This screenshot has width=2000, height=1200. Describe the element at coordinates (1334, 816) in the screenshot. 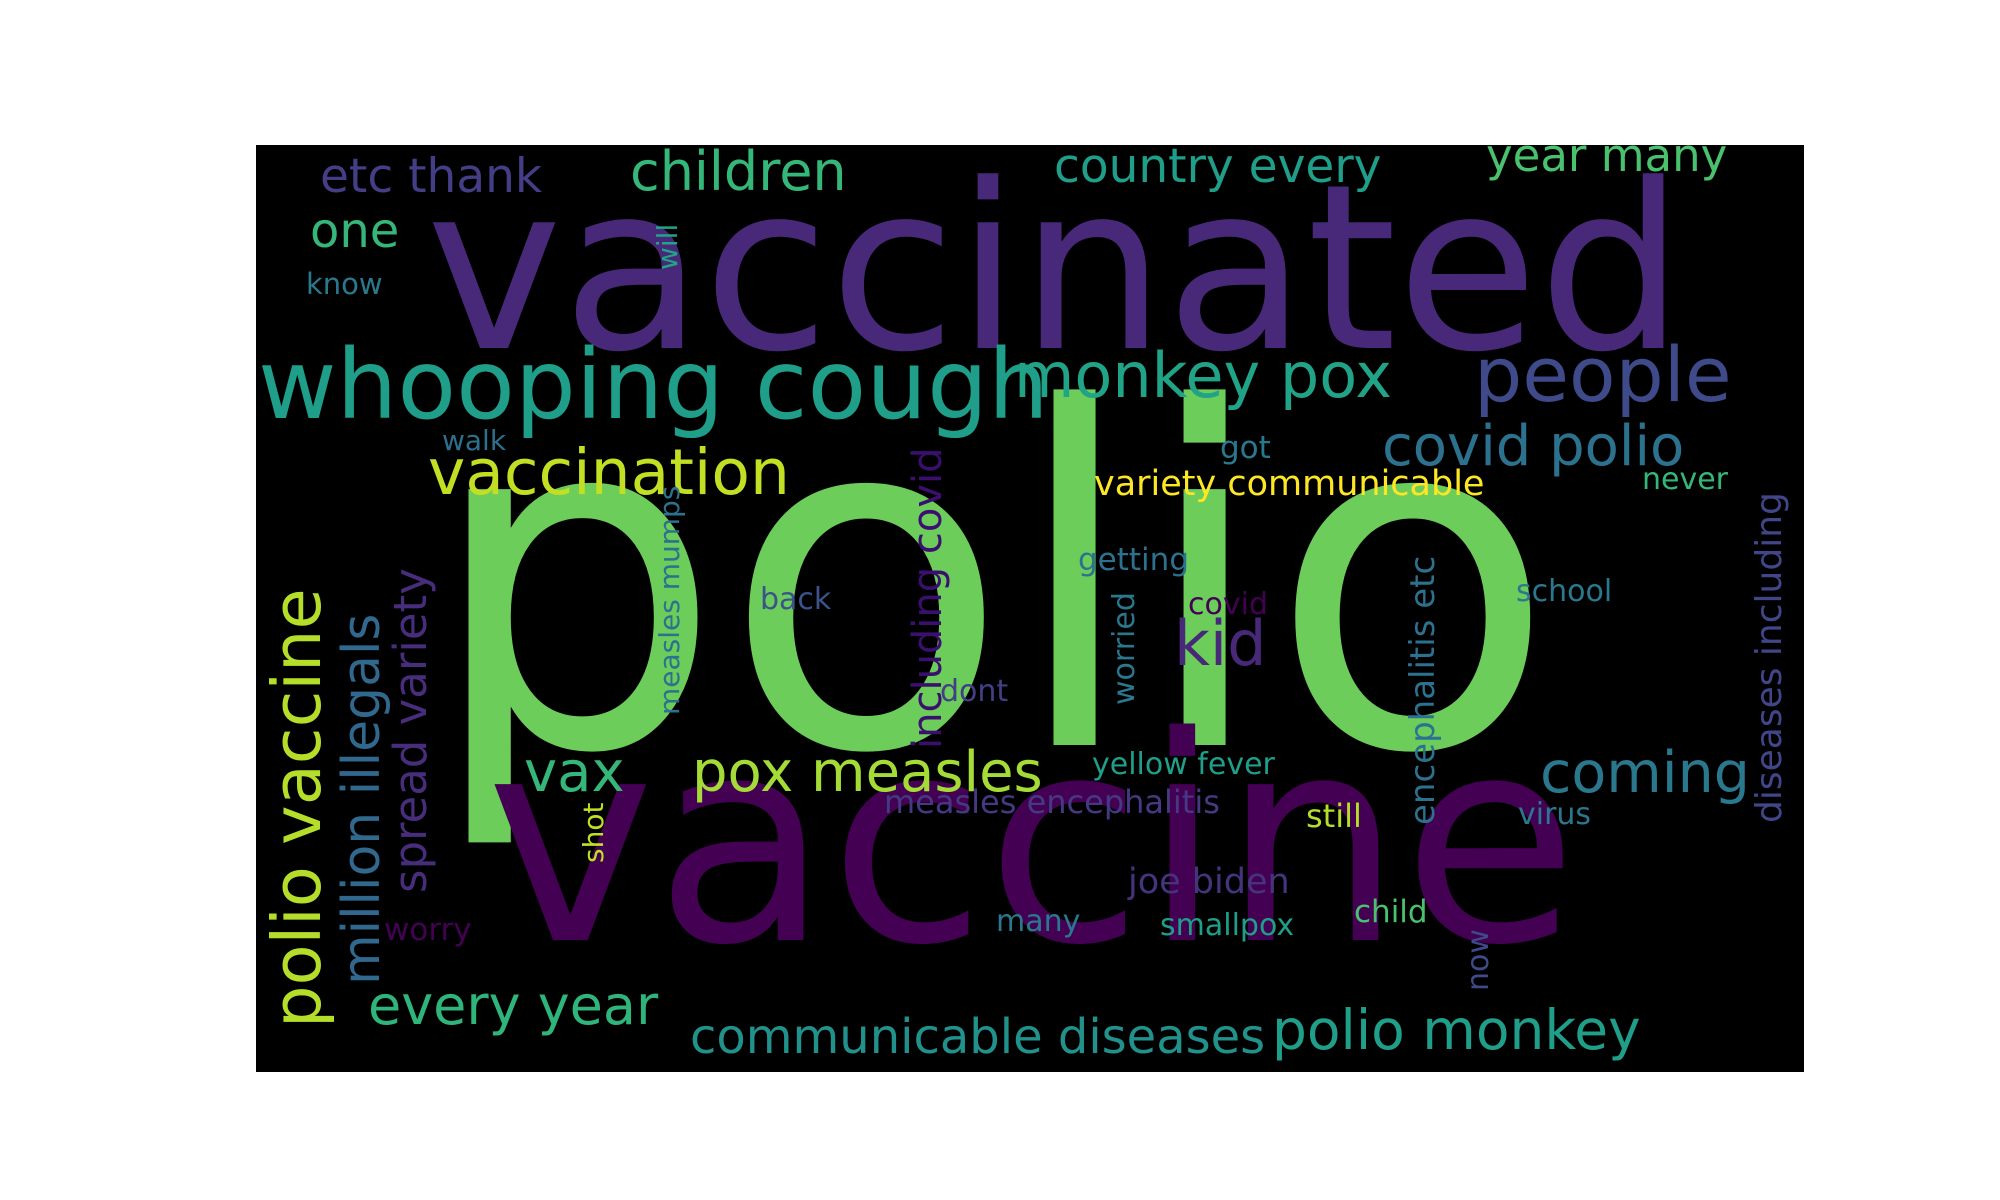

I see `word-still: still` at that location.